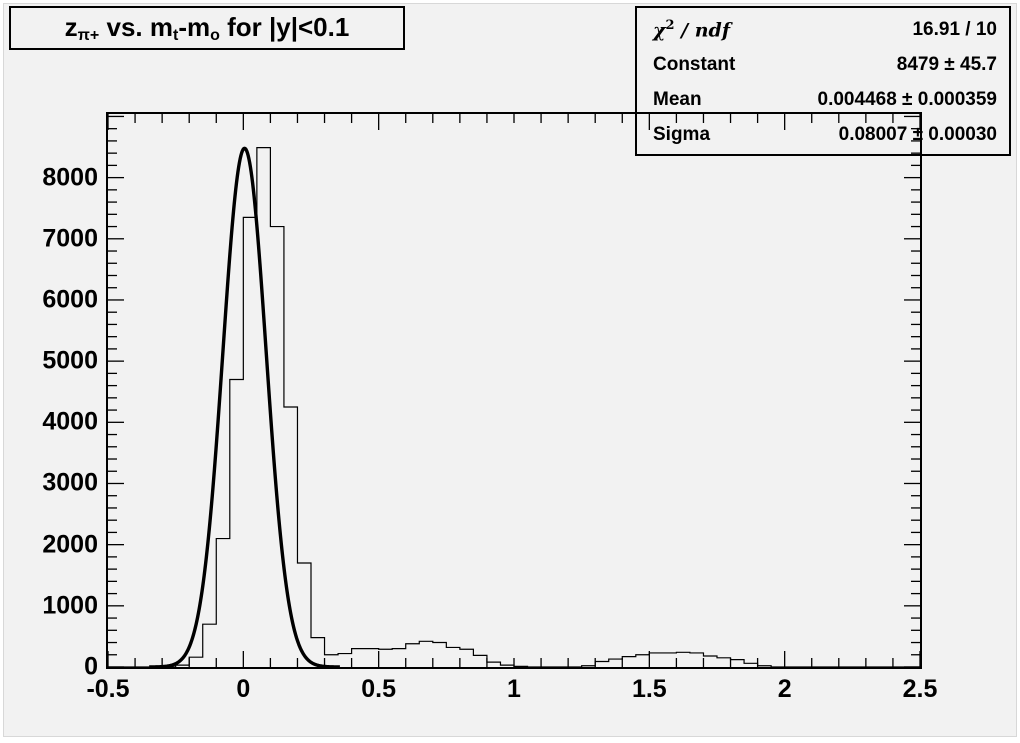  What do you see at coordinates (691, 29) in the screenshot?
I see `stat-label-chi2: χ2 / ndf` at bounding box center [691, 29].